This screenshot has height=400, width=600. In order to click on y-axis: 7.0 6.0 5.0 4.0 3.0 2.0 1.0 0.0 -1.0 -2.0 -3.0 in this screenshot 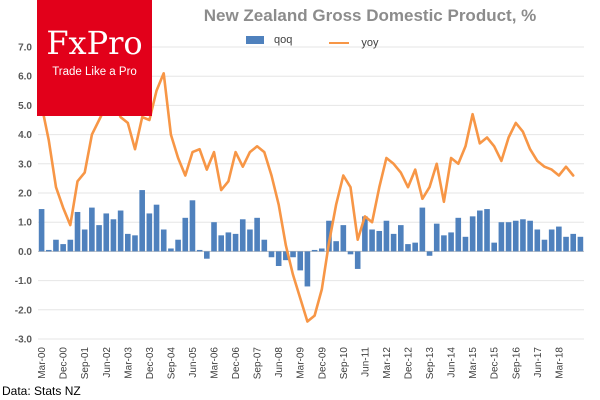, I will do `click(24, 194)`.